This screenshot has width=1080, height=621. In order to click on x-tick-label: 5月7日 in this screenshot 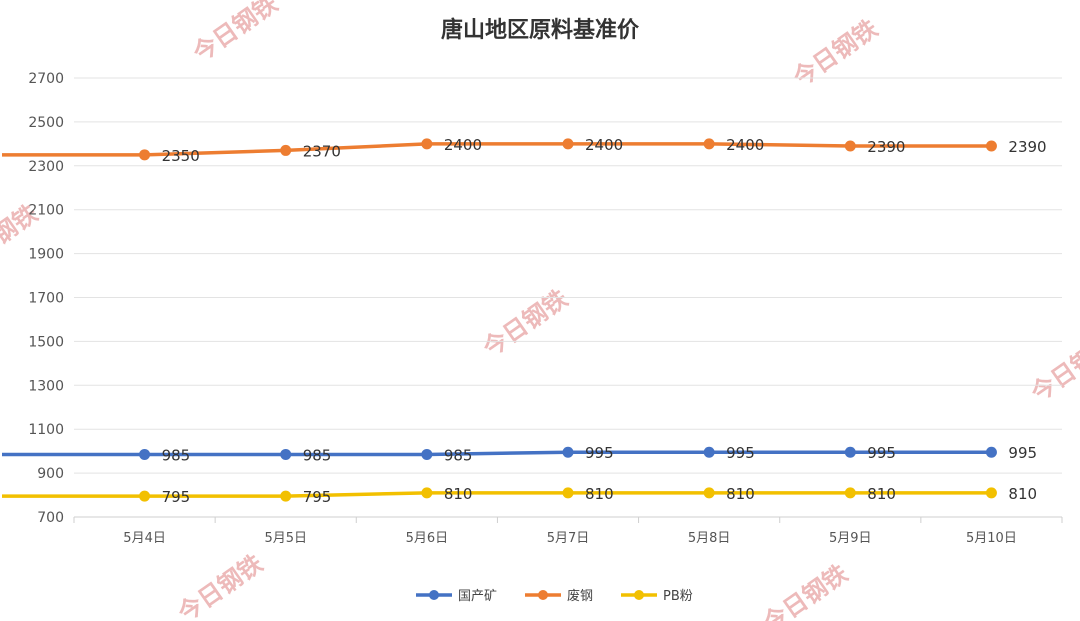, I will do `click(568, 538)`.